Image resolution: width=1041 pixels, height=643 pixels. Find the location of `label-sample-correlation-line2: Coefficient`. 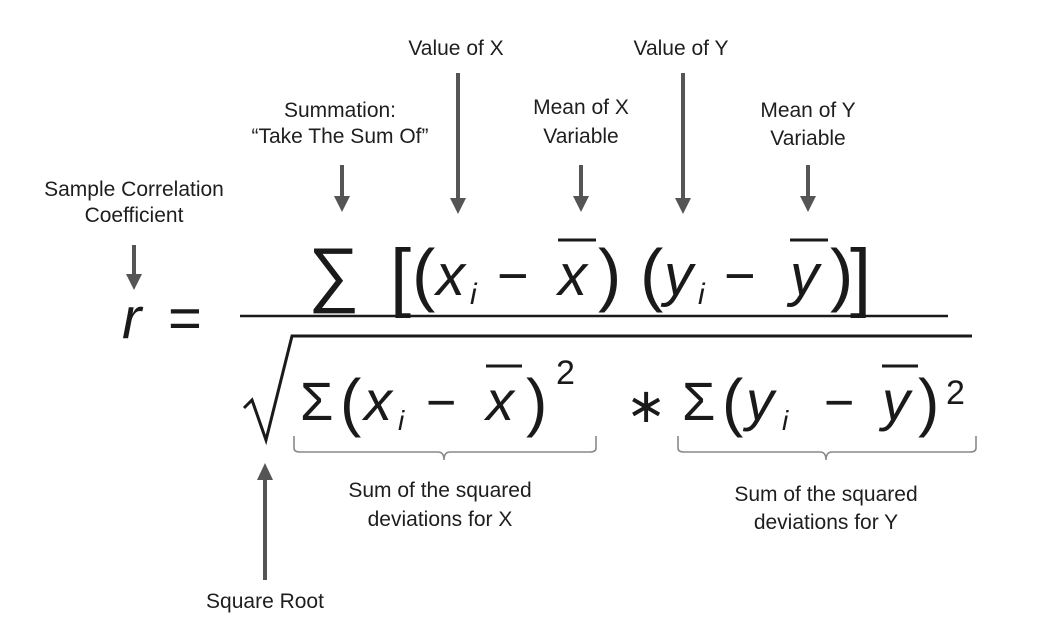

label-sample-correlation-line2: Coefficient is located at coordinates (134, 215).